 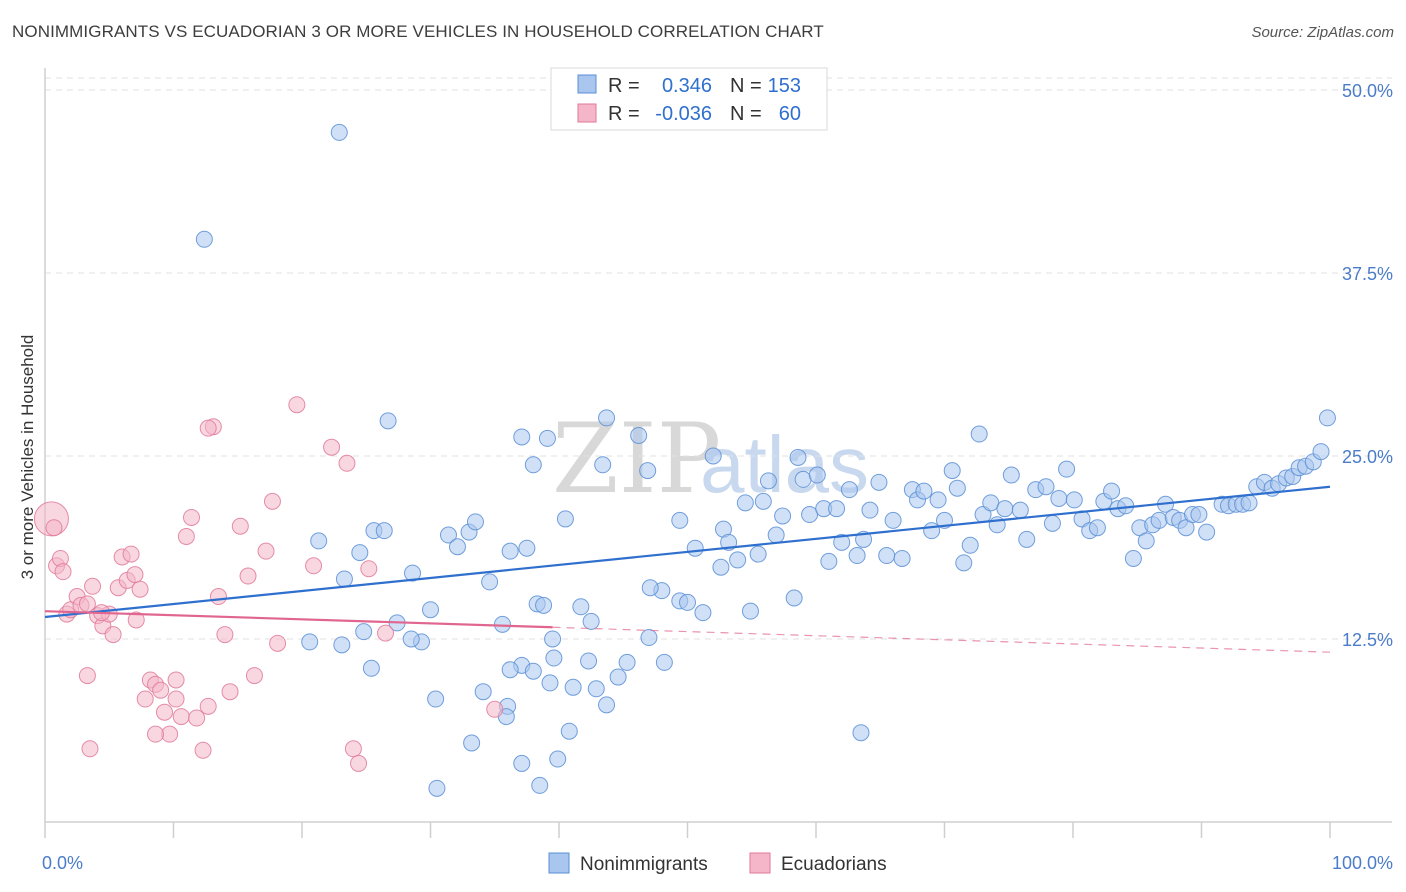 What do you see at coordinates (1367, 457) in the screenshot?
I see `y-tick-label-1: 25.0%` at bounding box center [1367, 457].